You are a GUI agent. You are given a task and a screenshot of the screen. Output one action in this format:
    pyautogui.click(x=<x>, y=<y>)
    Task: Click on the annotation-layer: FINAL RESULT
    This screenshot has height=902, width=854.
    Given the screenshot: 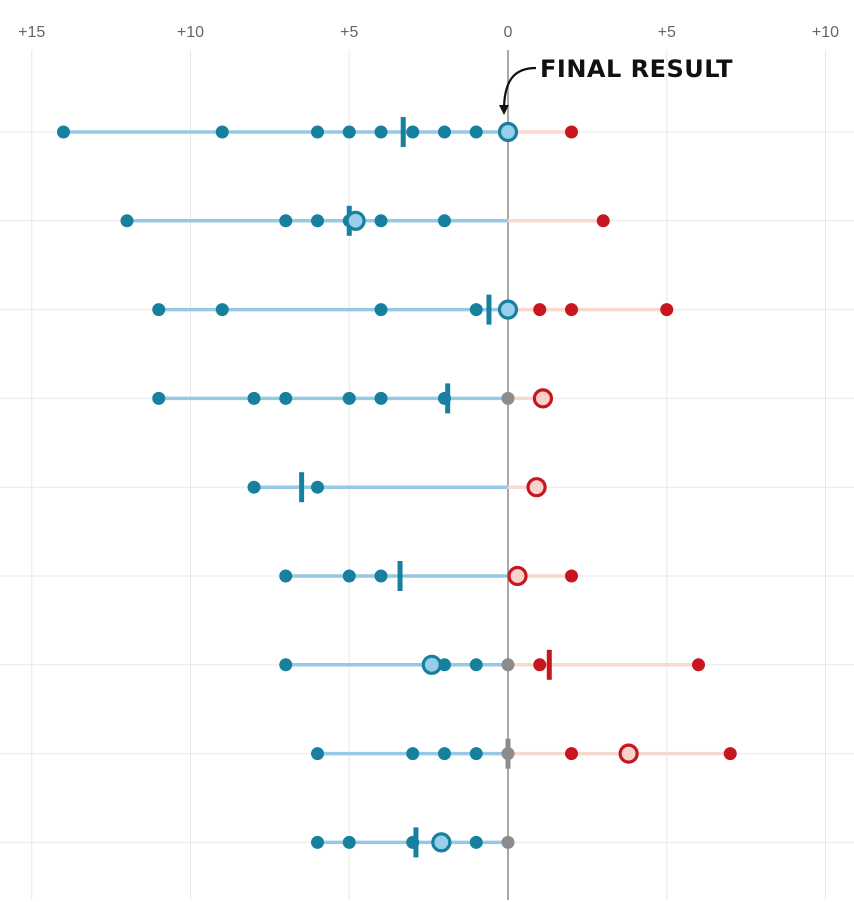 What is the action you would take?
    pyautogui.click(x=616, y=85)
    